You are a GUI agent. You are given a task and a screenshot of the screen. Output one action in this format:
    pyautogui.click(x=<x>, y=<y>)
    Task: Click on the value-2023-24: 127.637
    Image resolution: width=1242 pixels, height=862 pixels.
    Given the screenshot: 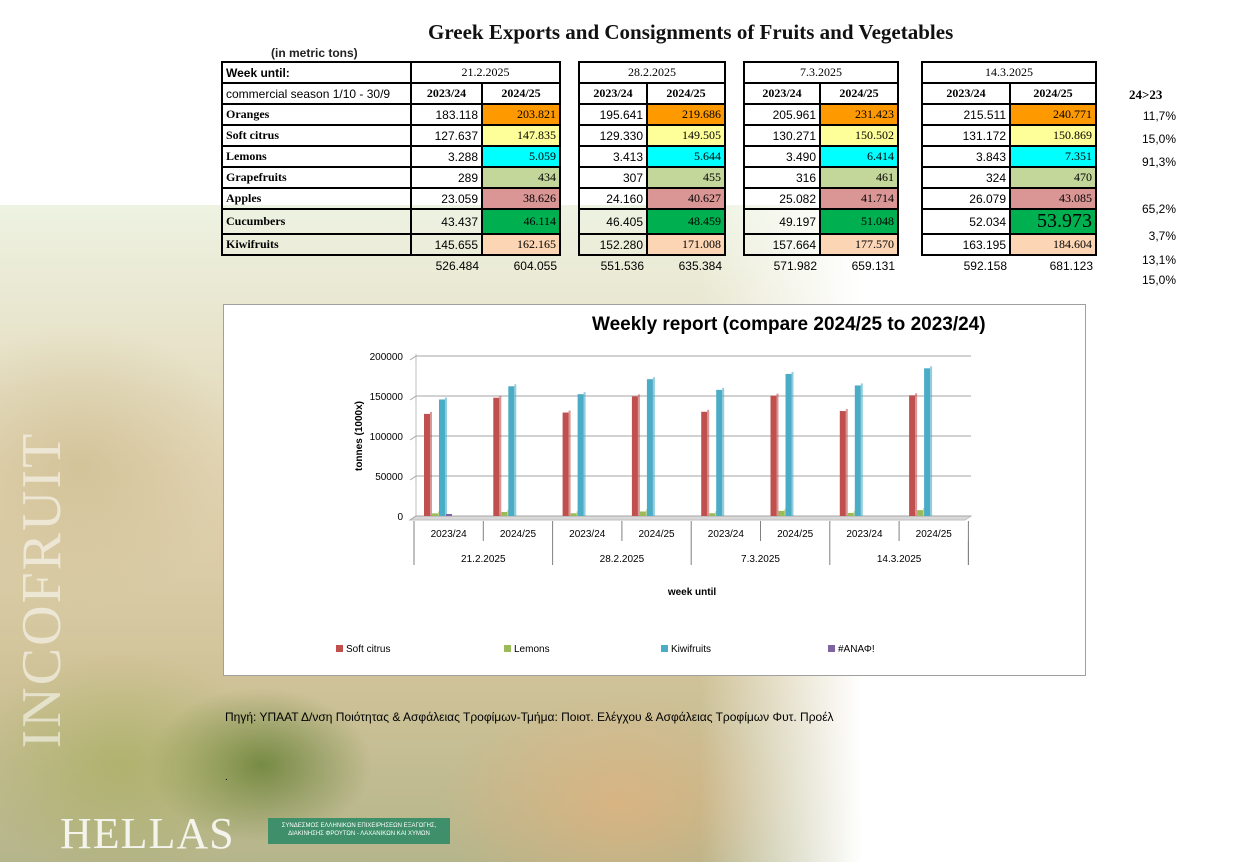 What is the action you would take?
    pyautogui.click(x=446, y=135)
    